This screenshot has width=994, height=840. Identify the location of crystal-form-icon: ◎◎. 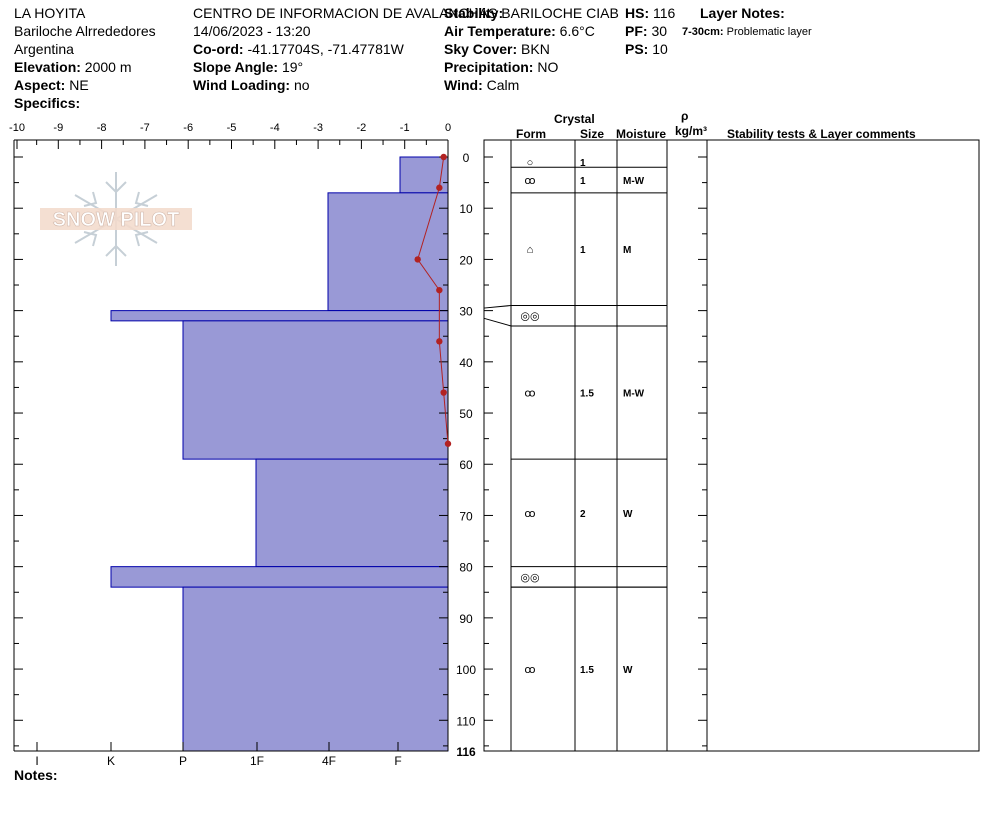
(529, 317).